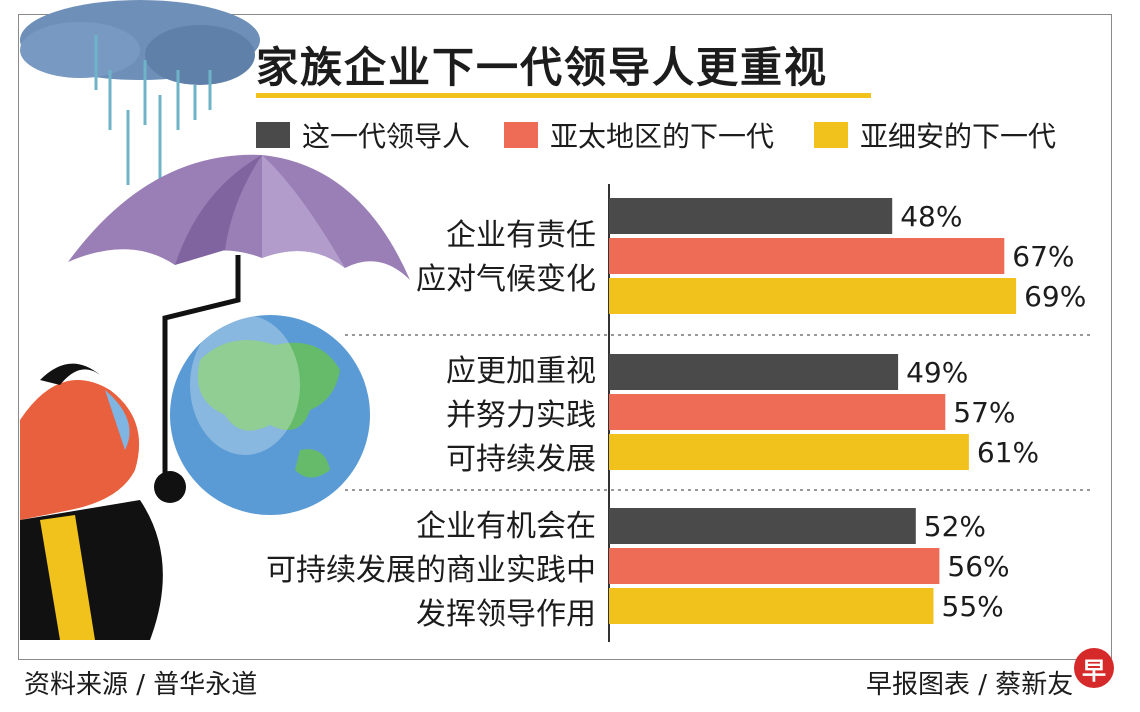 The image size is (1140, 712). I want to click on category-label: 企业有机会在 可持续发展的商业实践中 发挥领导作用, so click(431, 570).